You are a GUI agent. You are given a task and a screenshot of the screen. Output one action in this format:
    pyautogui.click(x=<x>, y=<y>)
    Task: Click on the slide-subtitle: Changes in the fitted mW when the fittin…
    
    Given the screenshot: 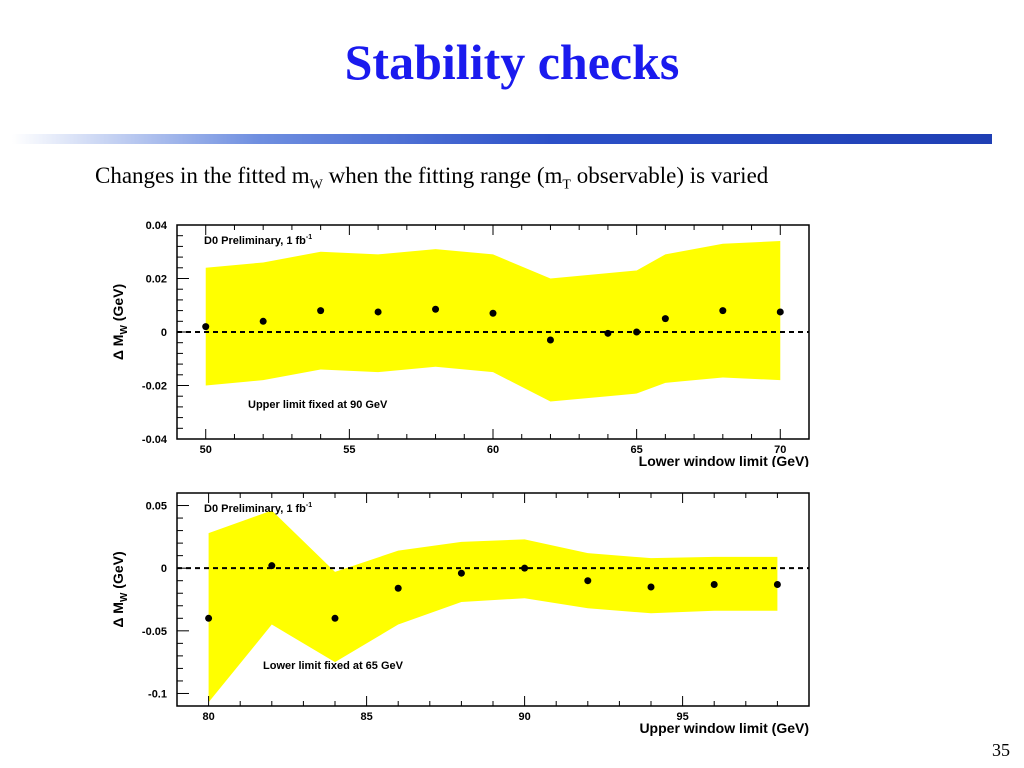 What is the action you would take?
    pyautogui.click(x=431, y=178)
    